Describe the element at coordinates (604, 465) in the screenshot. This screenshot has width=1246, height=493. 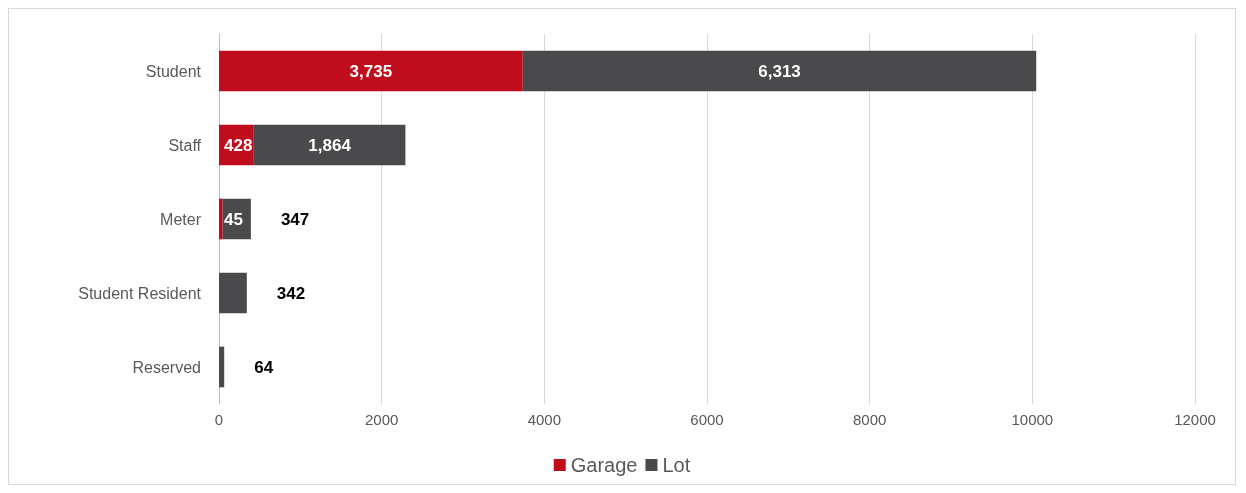
I see `legend-label: Garage` at that location.